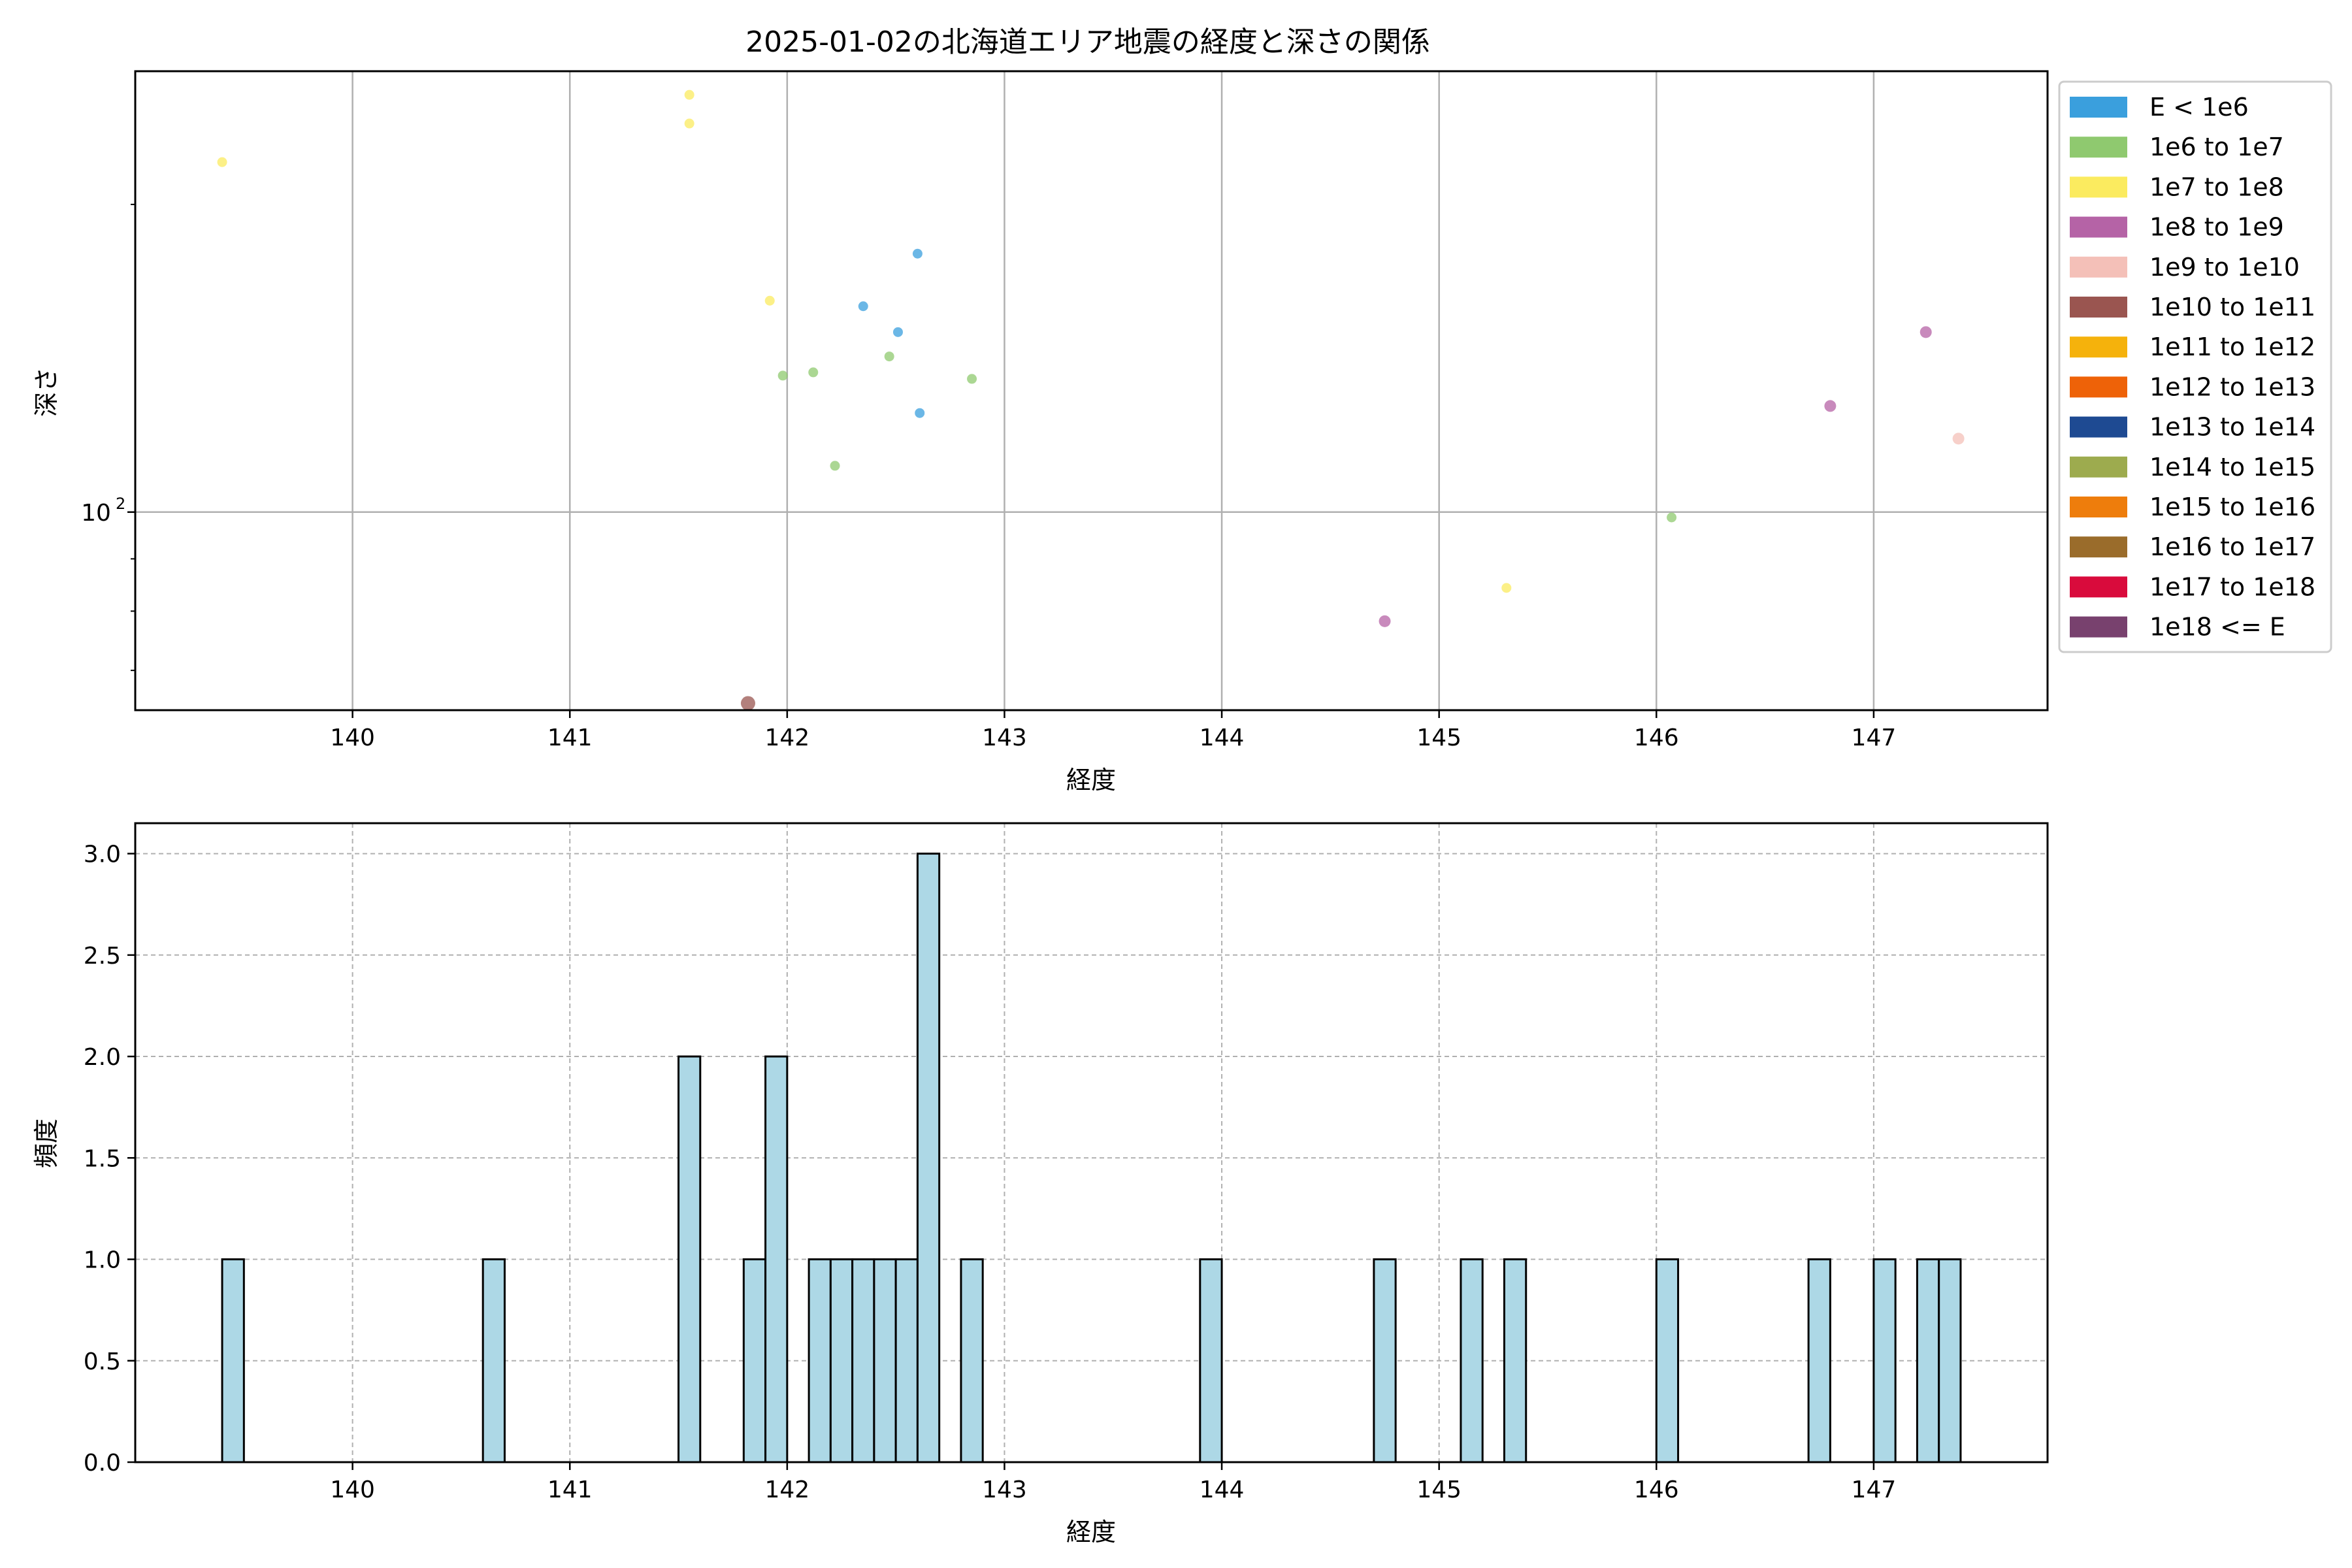 This screenshot has width=2352, height=1568. What do you see at coordinates (1004, 1490) in the screenshot?
I see `histogram-x-tick-label: 143` at bounding box center [1004, 1490].